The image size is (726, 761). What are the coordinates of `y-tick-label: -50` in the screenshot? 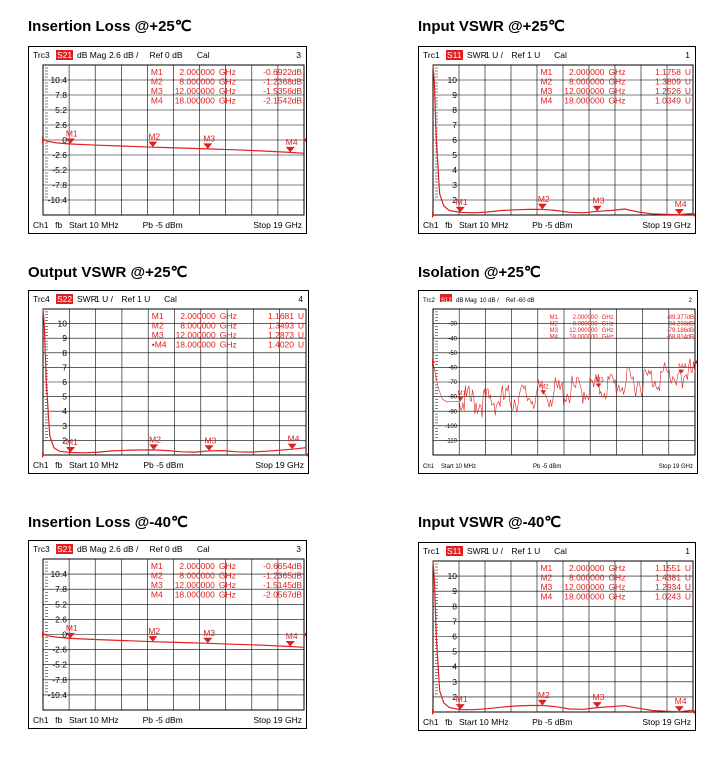 It's located at (452, 354).